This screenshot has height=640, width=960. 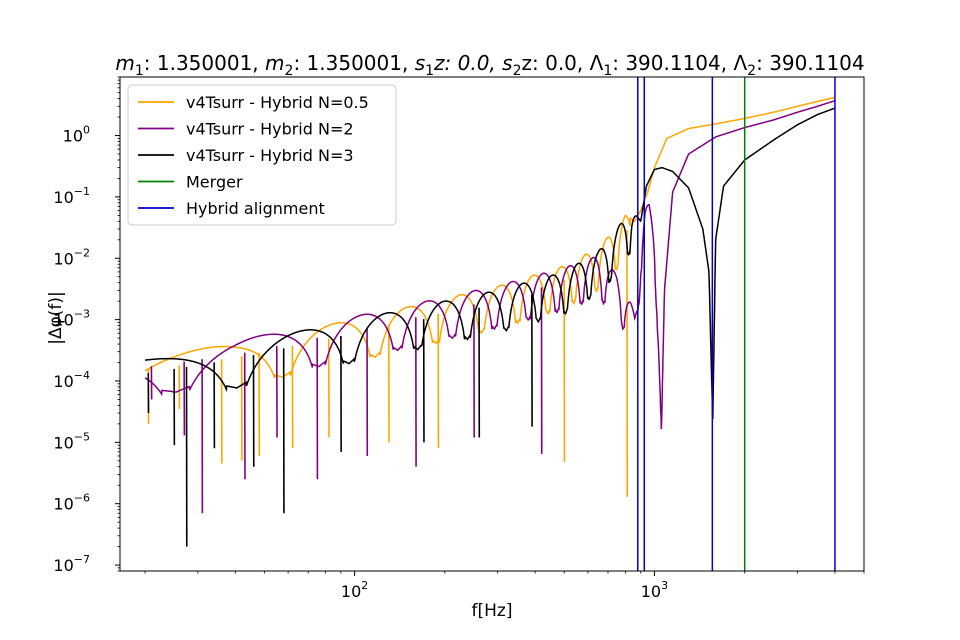 What do you see at coordinates (654, 590) in the screenshot?
I see `x-tick-label-2: 10³` at bounding box center [654, 590].